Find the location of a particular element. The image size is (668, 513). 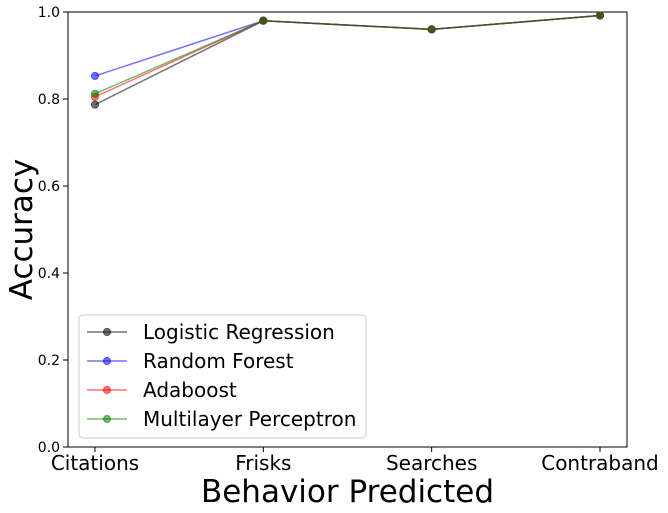

series-line-logistic-regression is located at coordinates (347, 60).